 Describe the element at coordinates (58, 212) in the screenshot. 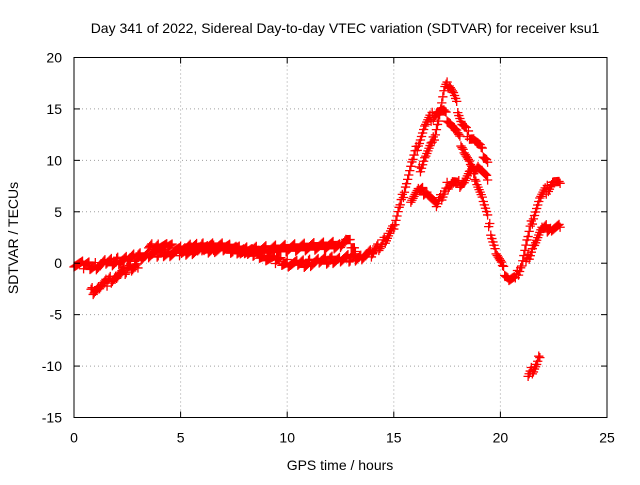

I see `y-tick-label: 5` at that location.